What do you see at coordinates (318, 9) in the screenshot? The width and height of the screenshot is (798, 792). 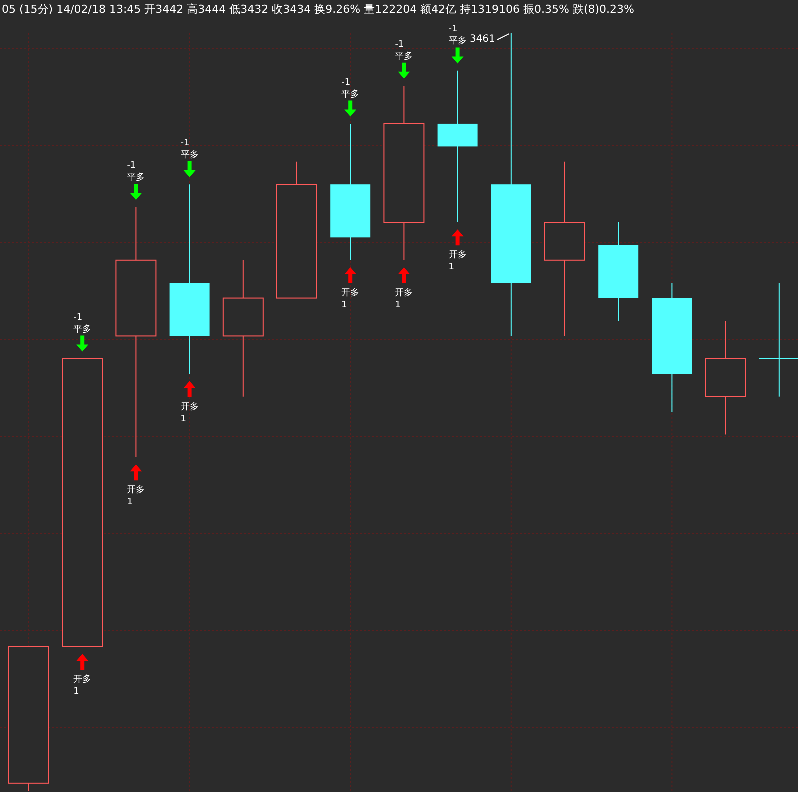 I see `chart-title: 05 (15分) 14/02/18 13:45 开3442 高3444 低3432 收3434 换9.26% 量122204 额42亿 持1319106 振0.35% 跌(8)0.23%` at bounding box center [318, 9].